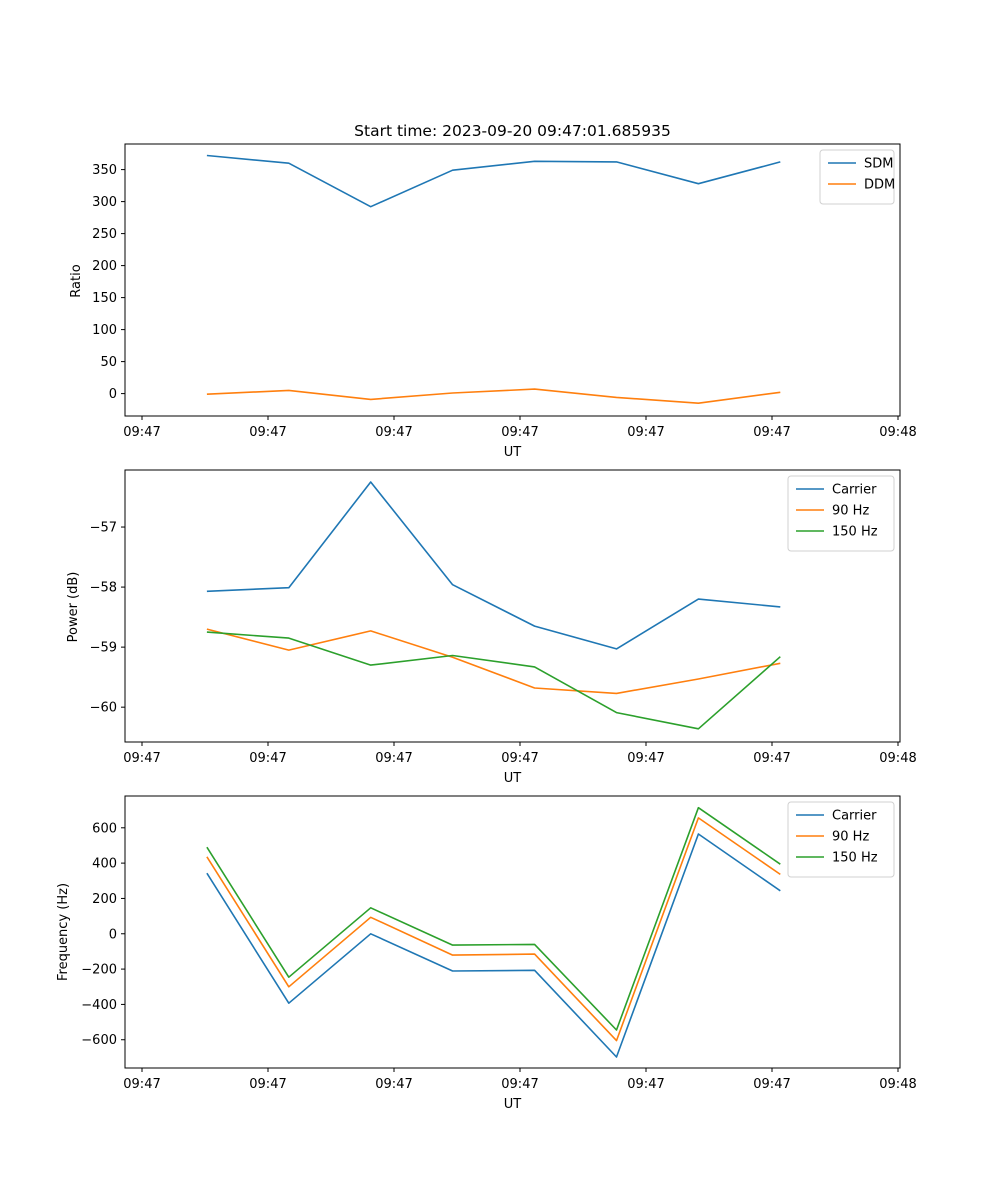 The height and width of the screenshot is (1200, 1000). Describe the element at coordinates (493, 181) in the screenshot. I see `series-line-sdm` at that location.